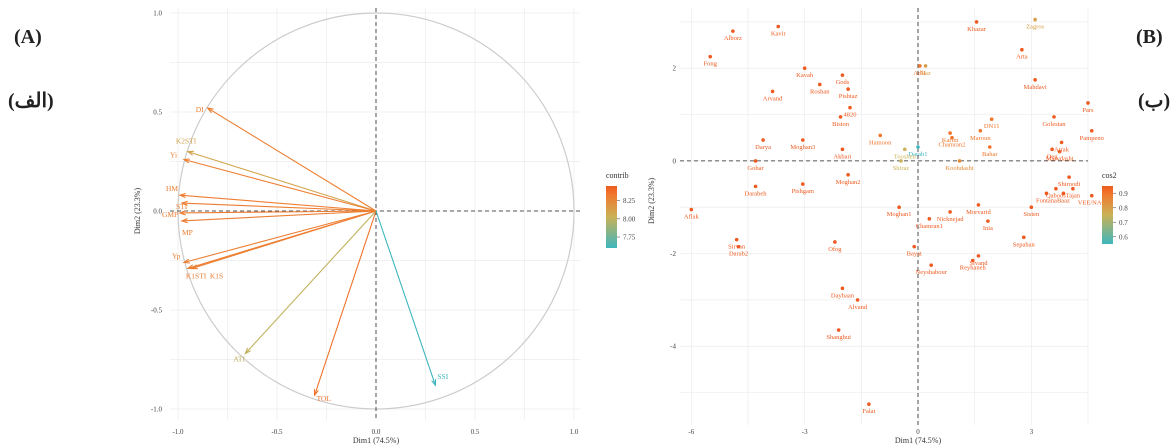  What do you see at coordinates (925, 66) in the screenshot?
I see `point-Naz` at bounding box center [925, 66].